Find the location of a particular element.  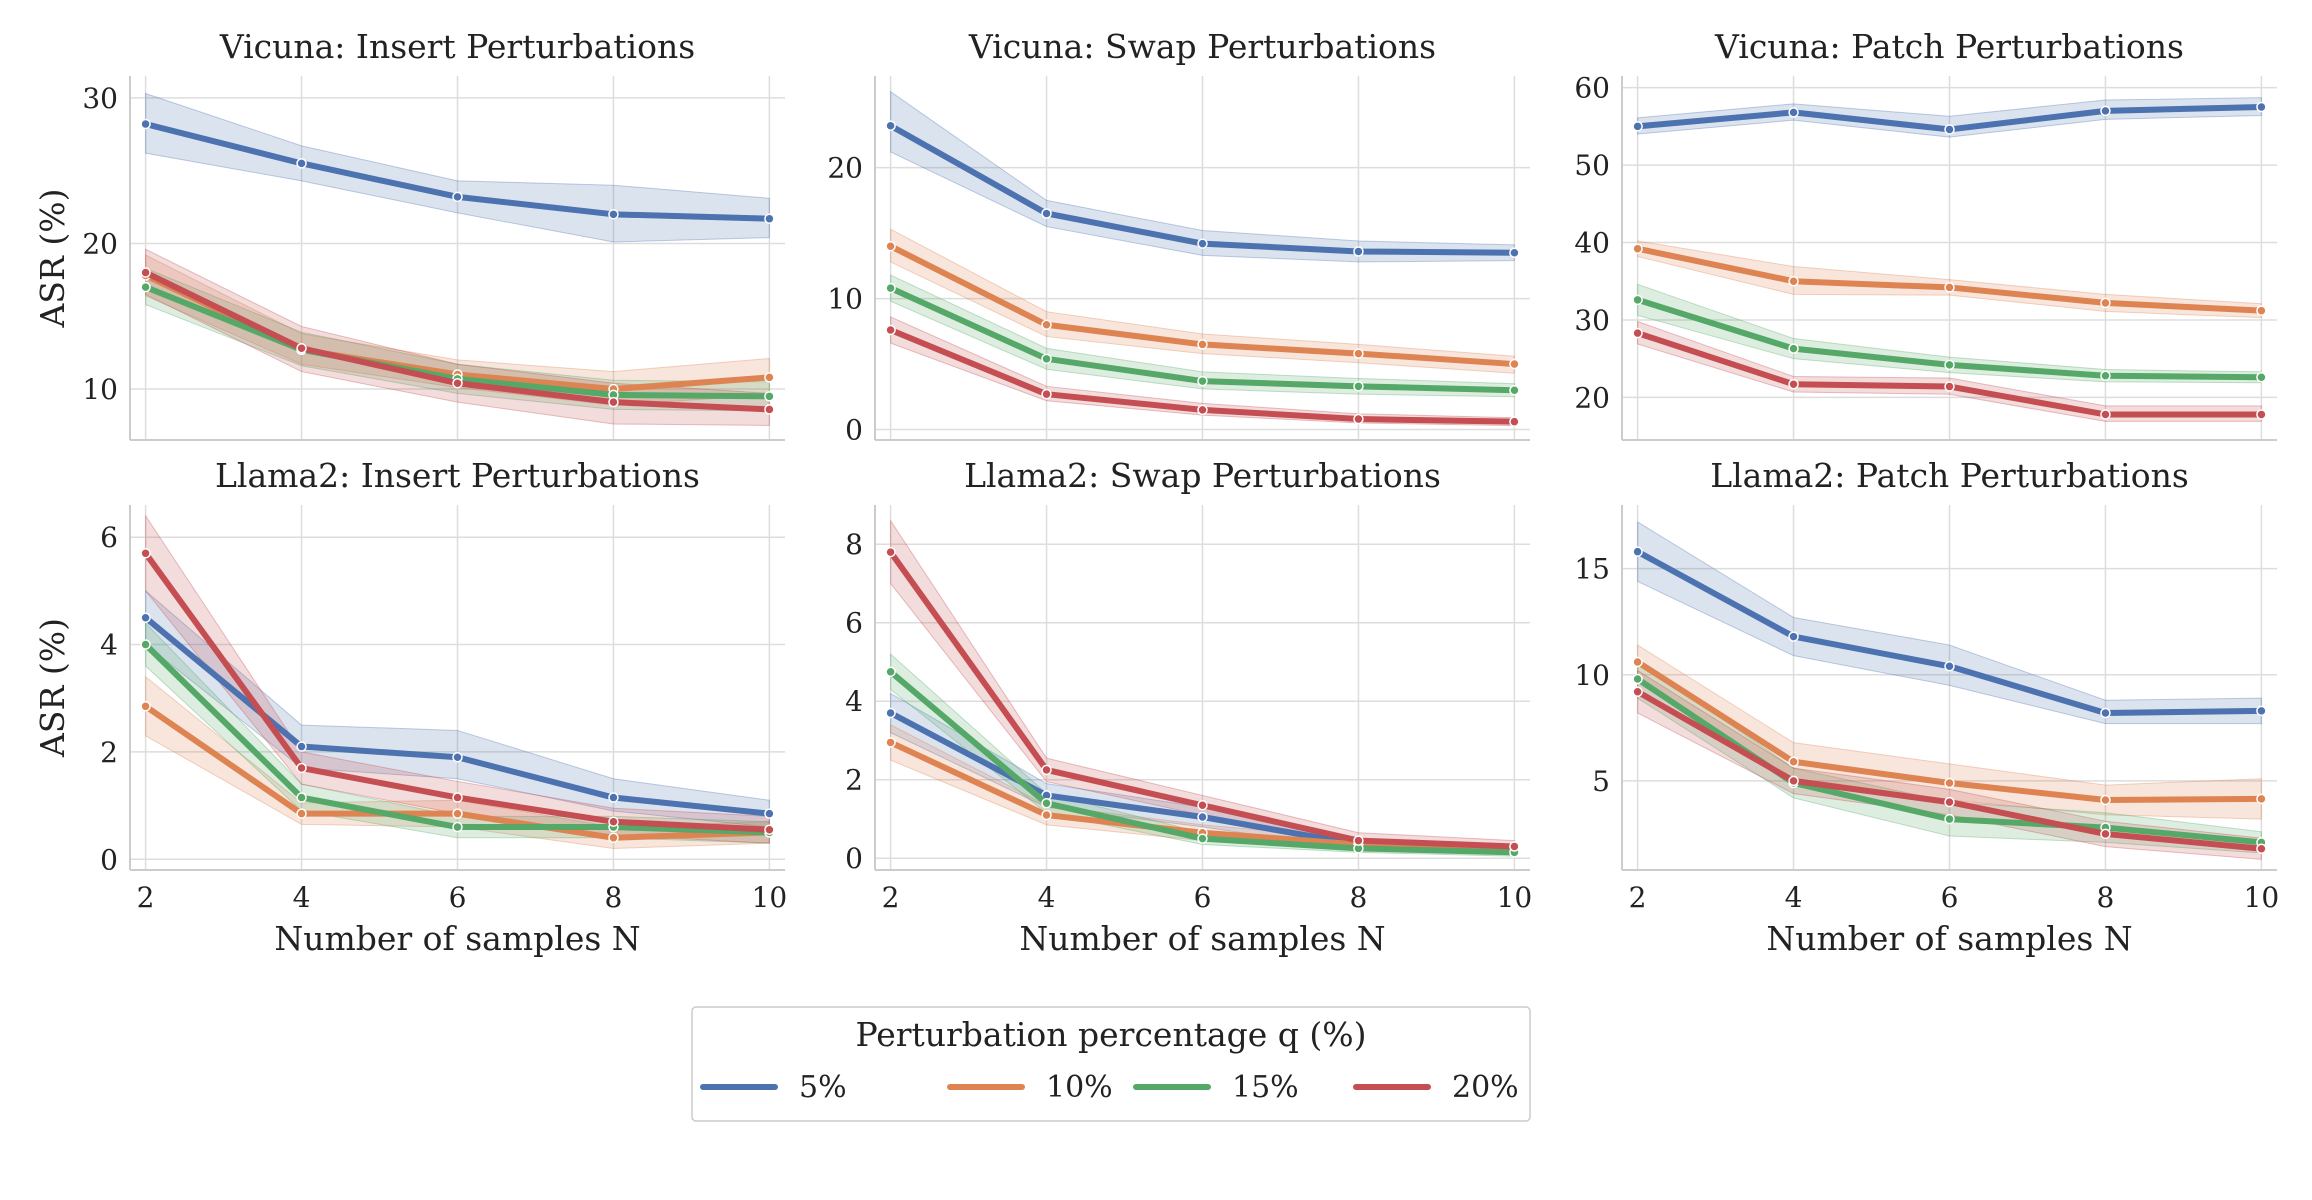

legend-title: Perturbation percentage q (%) is located at coordinates (1110, 1034).